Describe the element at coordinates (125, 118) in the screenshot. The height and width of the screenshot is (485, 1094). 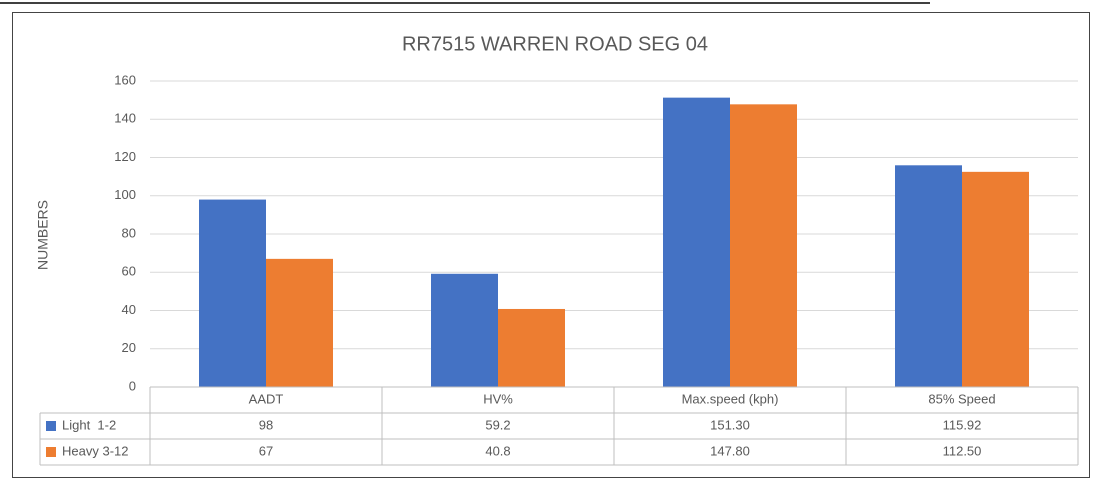
I see `y-tick-label: 140` at that location.